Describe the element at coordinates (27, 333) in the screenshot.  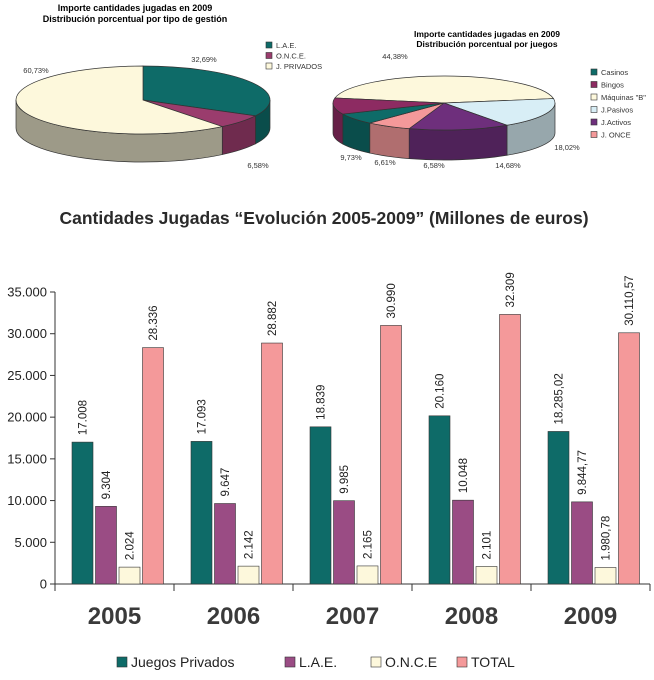
I see `y-tick-label: 30.000` at that location.